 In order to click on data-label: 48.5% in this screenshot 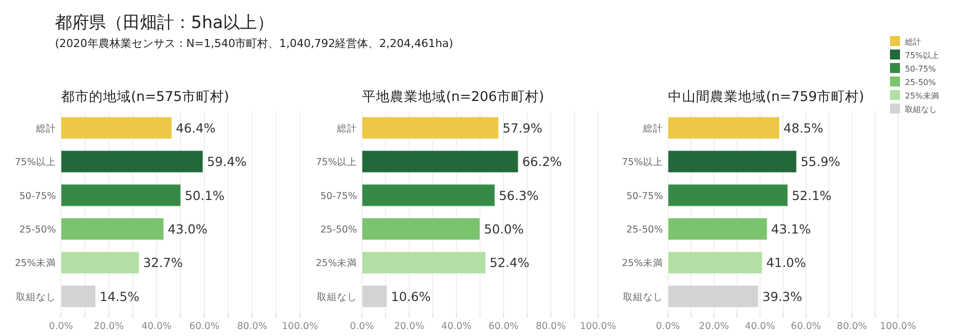, I will do `click(804, 128)`.